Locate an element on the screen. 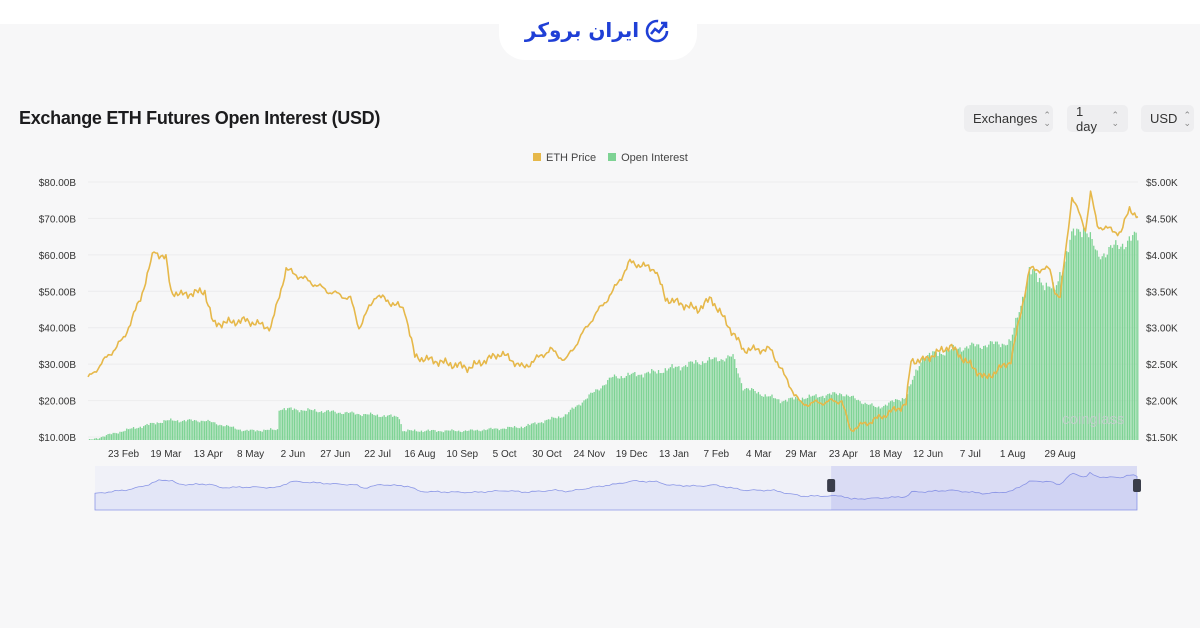  x-axis-tick-label: 12 Jun is located at coordinates (928, 454).